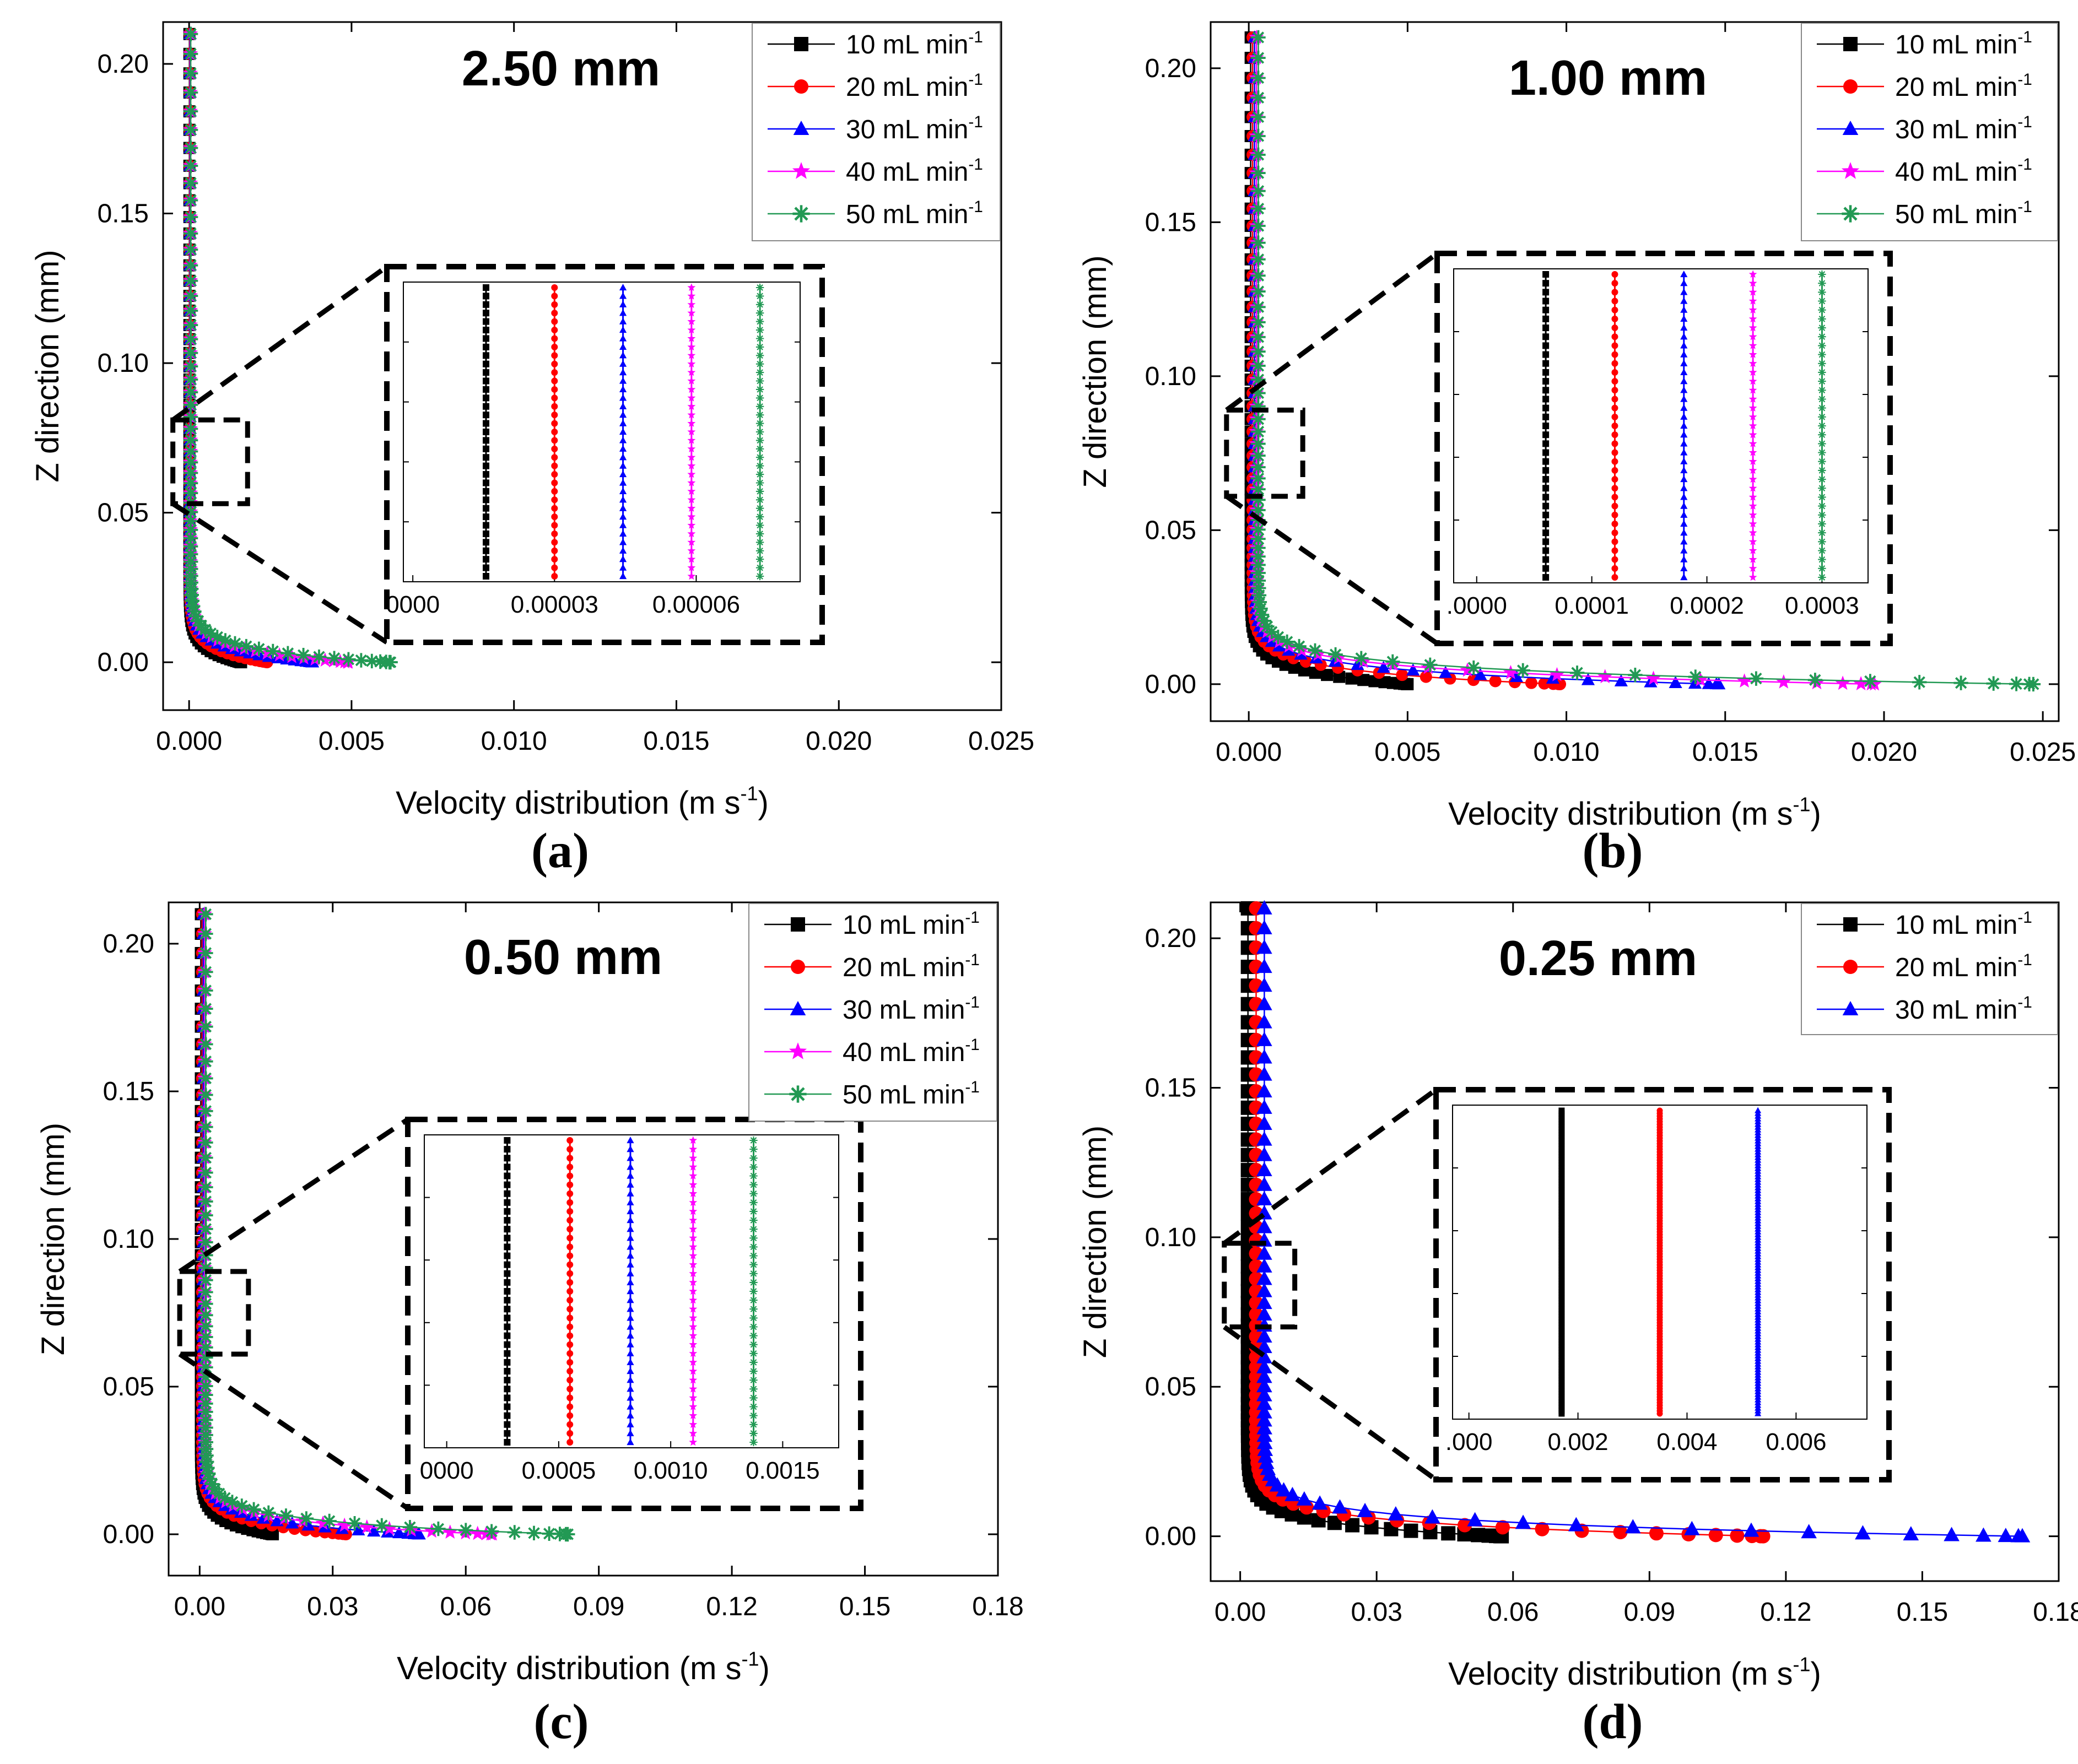  I want to click on inset-zoom: .0000 0.0001 0.0002 0.0003, so click(1663, 449).